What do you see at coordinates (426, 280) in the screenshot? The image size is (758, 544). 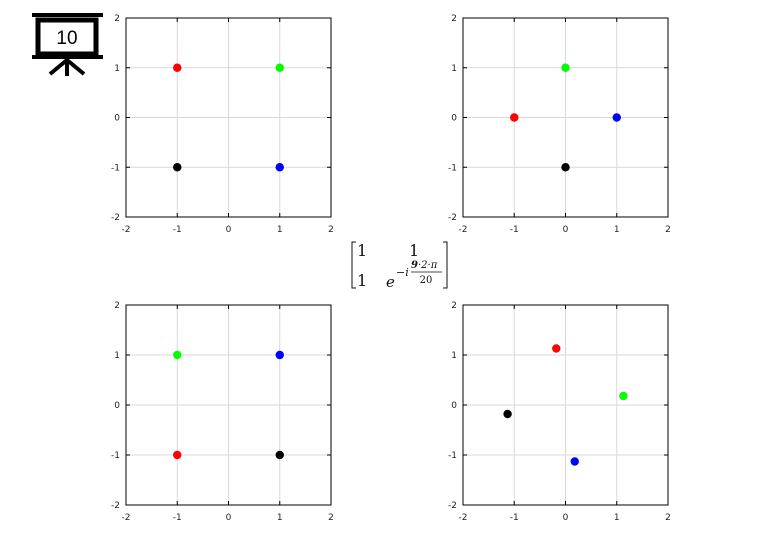 I see `matrix-exp-denominator: 20` at bounding box center [426, 280].